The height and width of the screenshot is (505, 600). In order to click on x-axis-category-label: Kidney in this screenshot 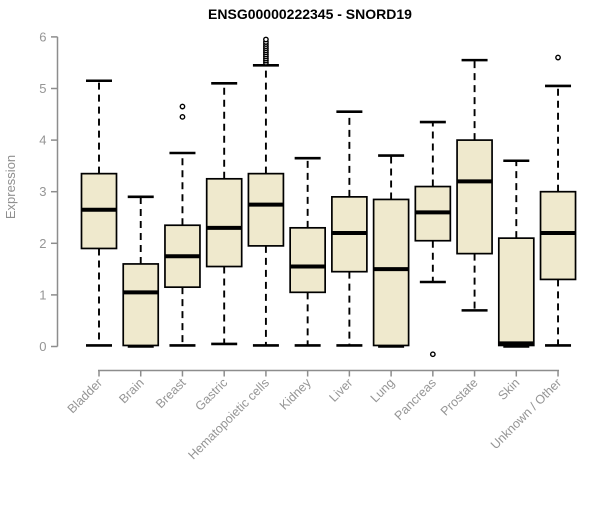, I will do `click(295, 393)`.